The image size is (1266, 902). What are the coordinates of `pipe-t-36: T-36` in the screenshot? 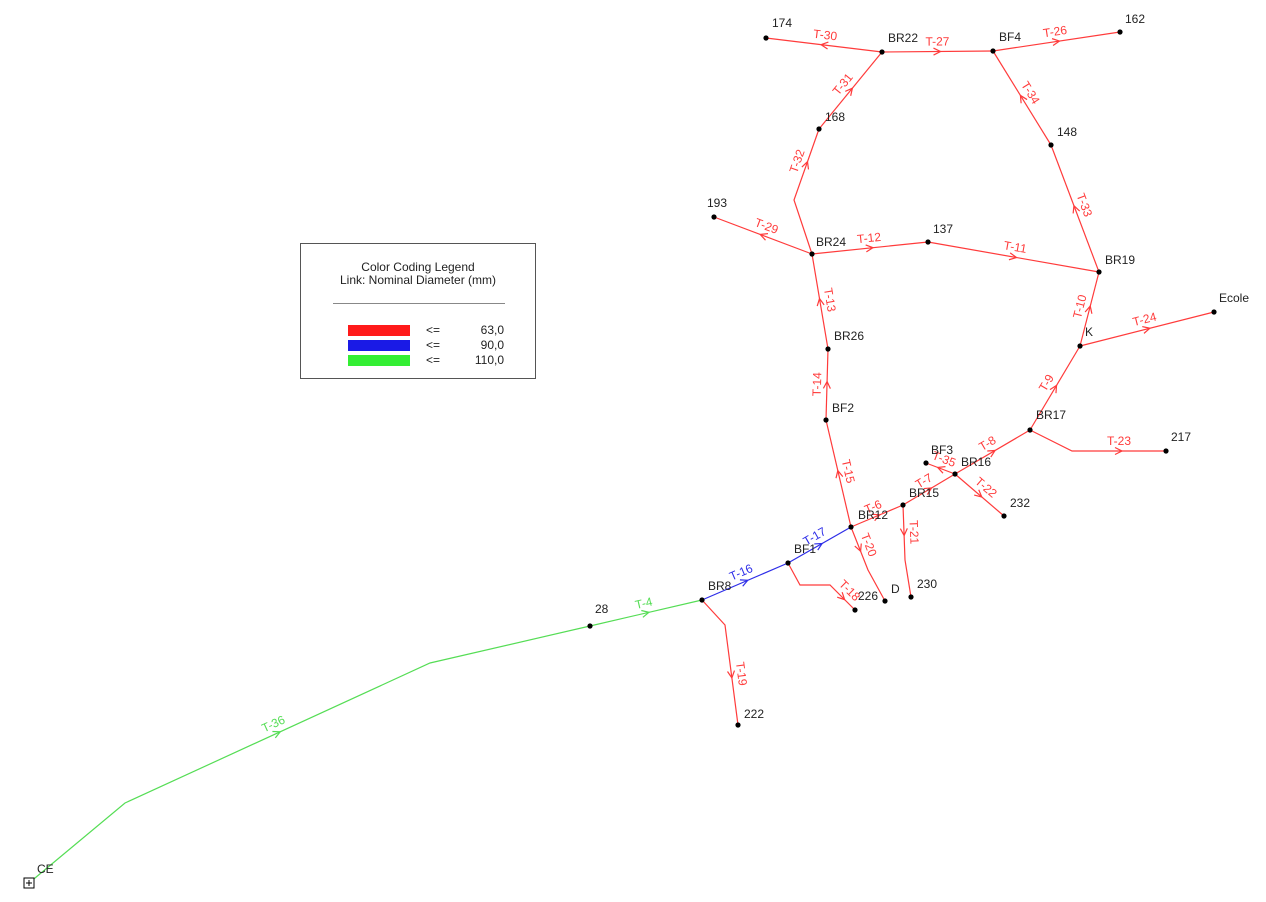 It's located at (309, 754).